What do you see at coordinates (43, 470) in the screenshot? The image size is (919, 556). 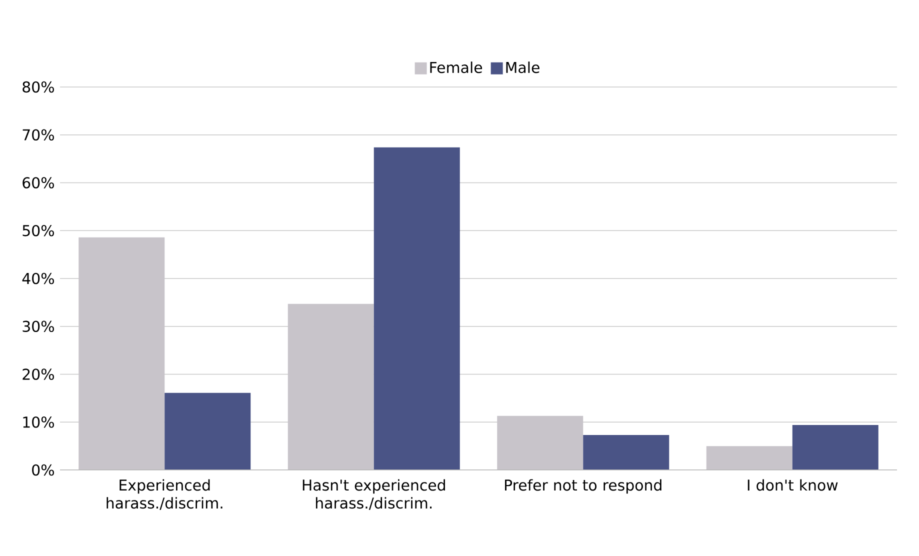 I see `y-tick-label: 0%` at bounding box center [43, 470].